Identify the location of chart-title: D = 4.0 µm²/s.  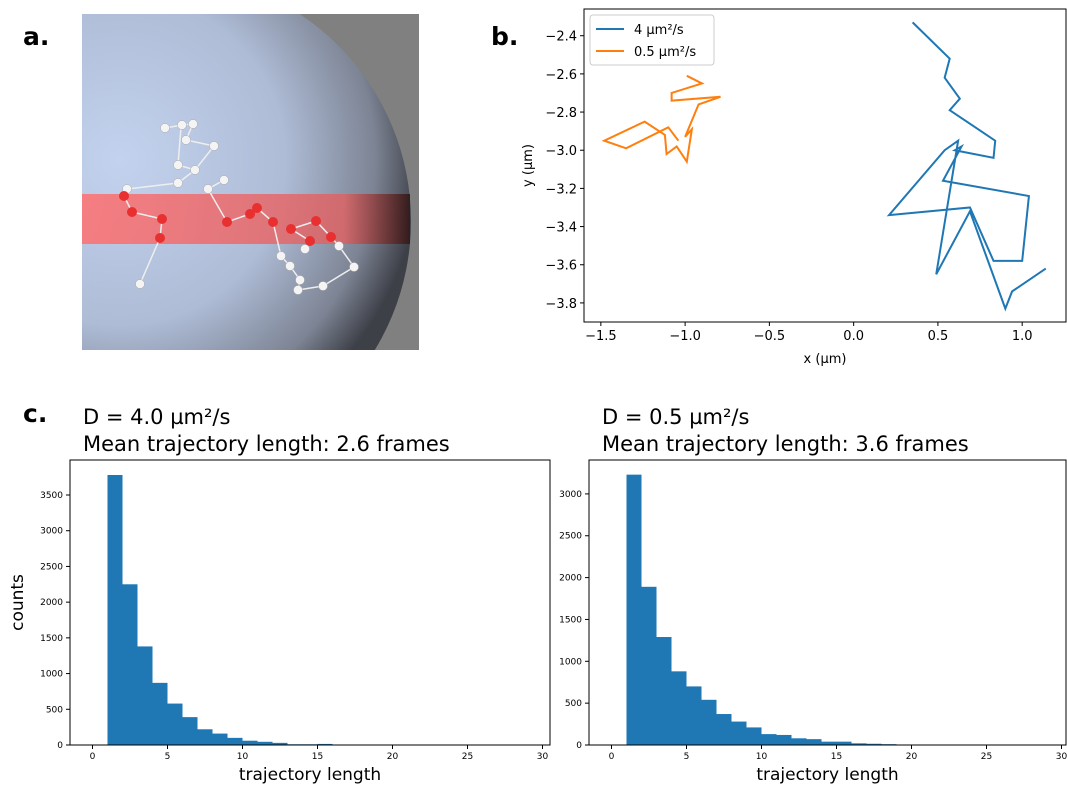
(156, 417).